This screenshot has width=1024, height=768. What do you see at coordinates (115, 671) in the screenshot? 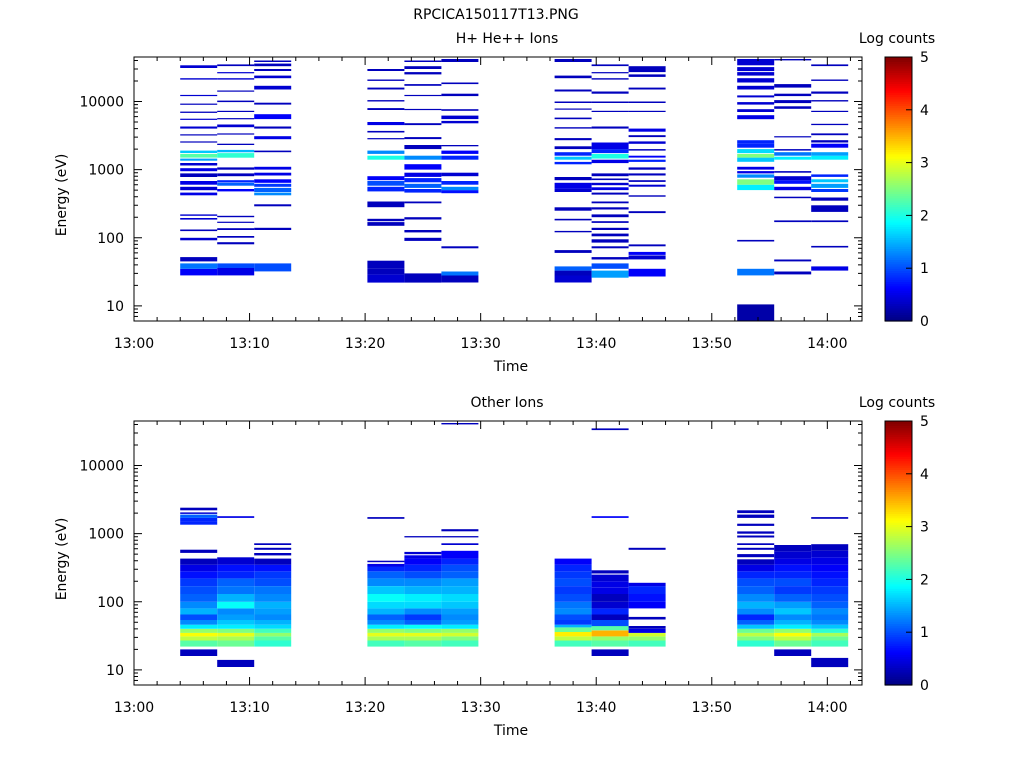
I see `y-tick-label: 10` at bounding box center [115, 671].